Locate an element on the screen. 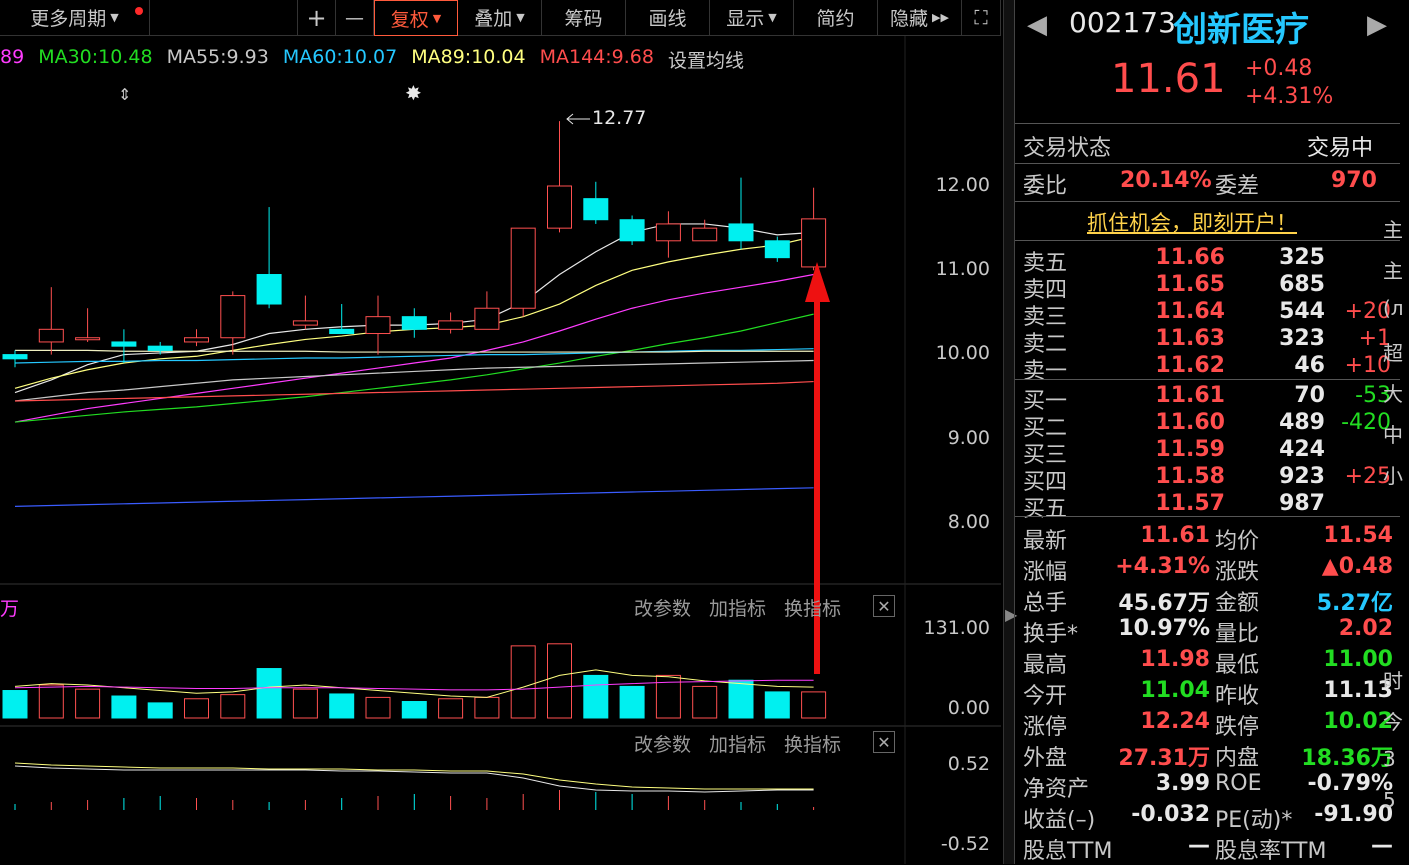 This screenshot has height=865, width=1409. order-book-row: 买四 11.58 923 +25 is located at coordinates (1208, 479).